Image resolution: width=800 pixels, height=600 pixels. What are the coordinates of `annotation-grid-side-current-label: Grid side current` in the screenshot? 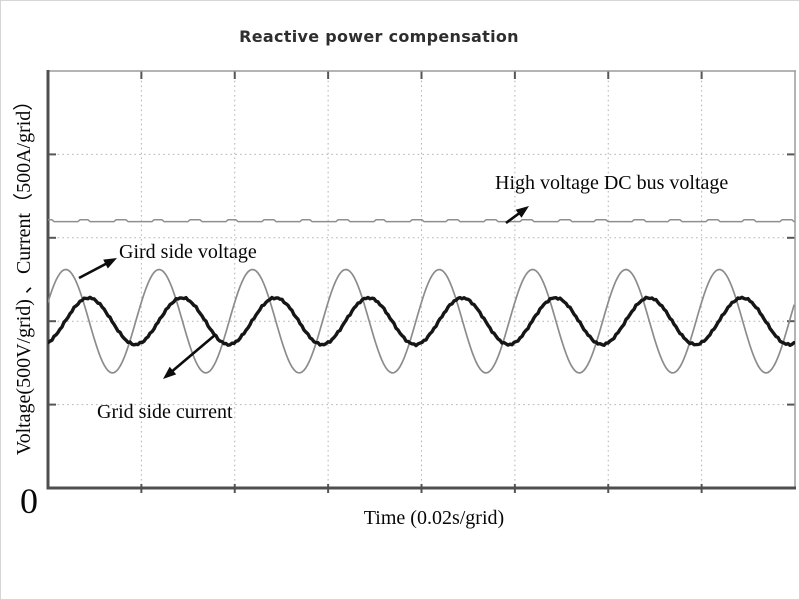 It's located at (165, 412).